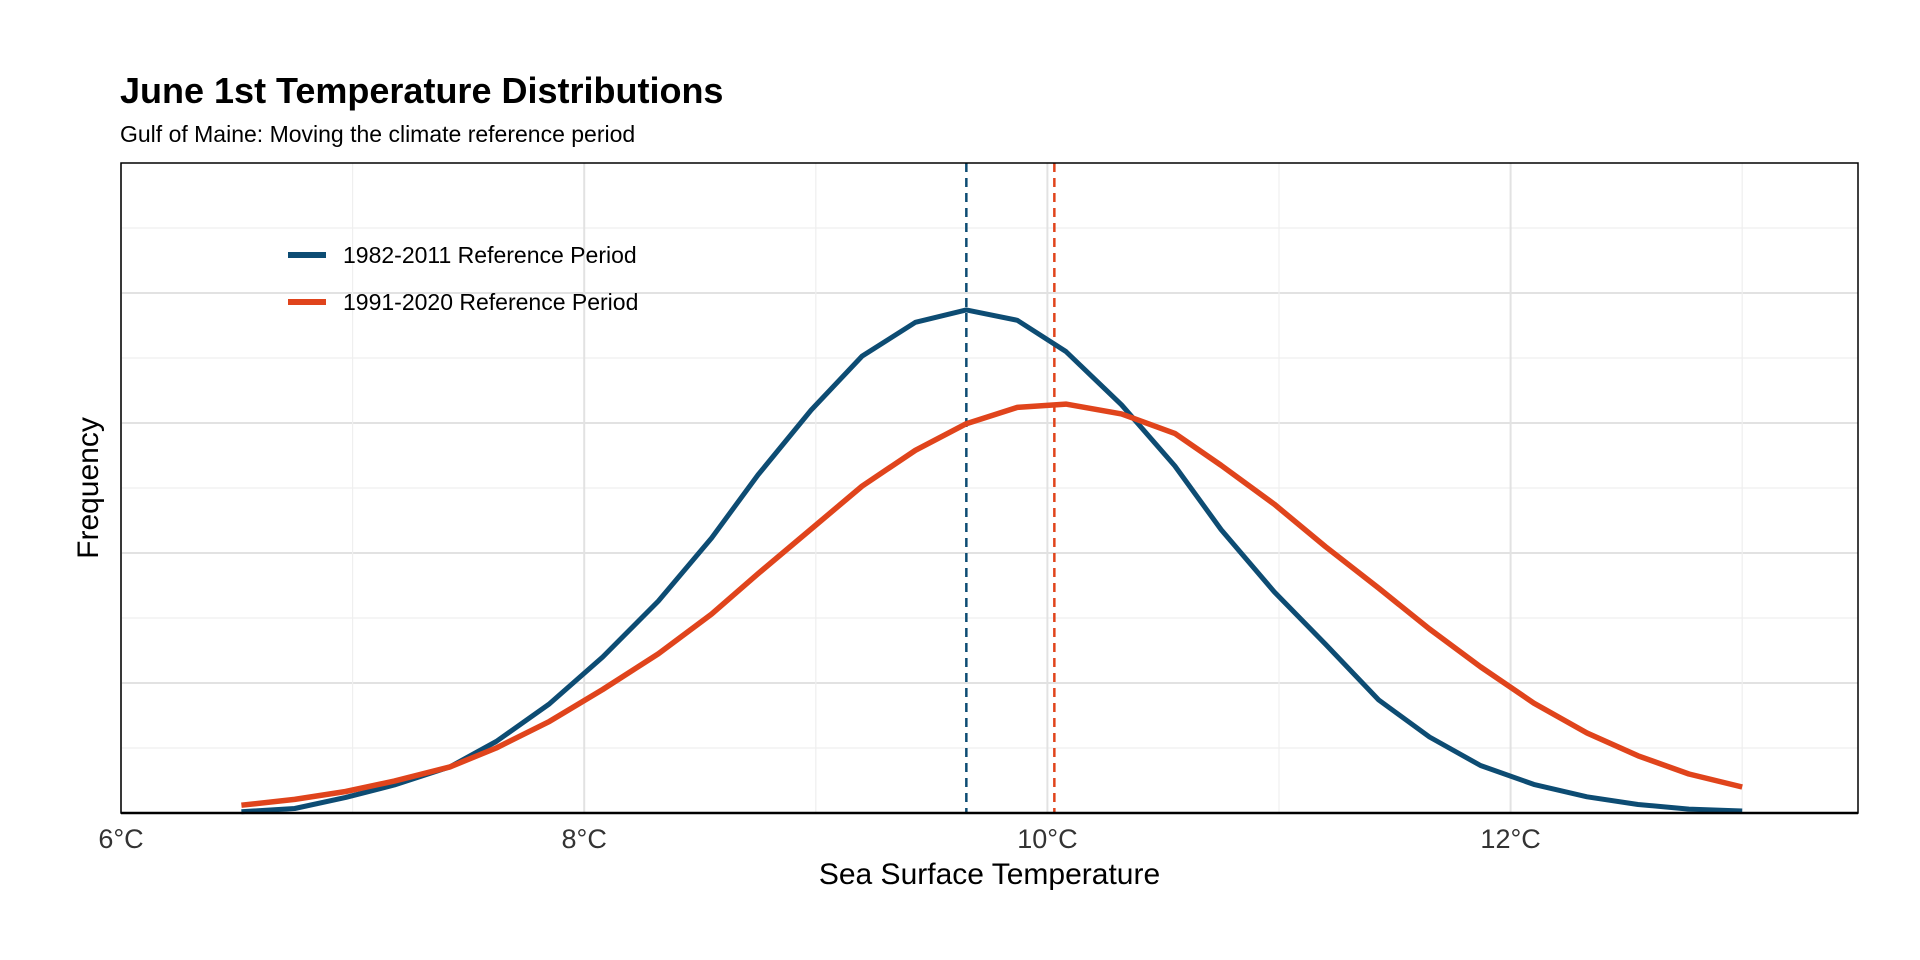 This screenshot has height=960, width=1920. What do you see at coordinates (1047, 839) in the screenshot?
I see `x-tick-label: 10°C` at bounding box center [1047, 839].